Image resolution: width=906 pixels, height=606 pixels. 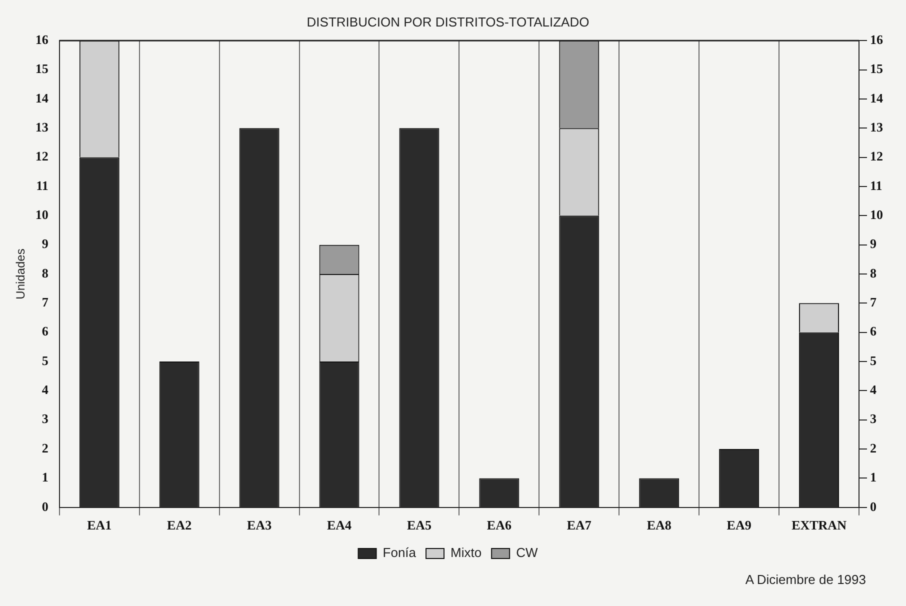 What do you see at coordinates (873, 272) in the screenshot?
I see `y2-tick-label: 8` at bounding box center [873, 272].